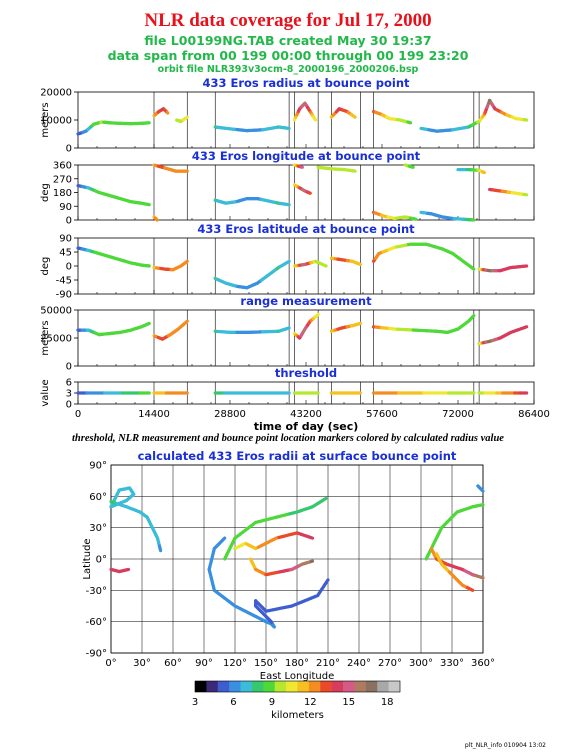  I want to click on map-x-tick-label: 360°, so click(483, 663).